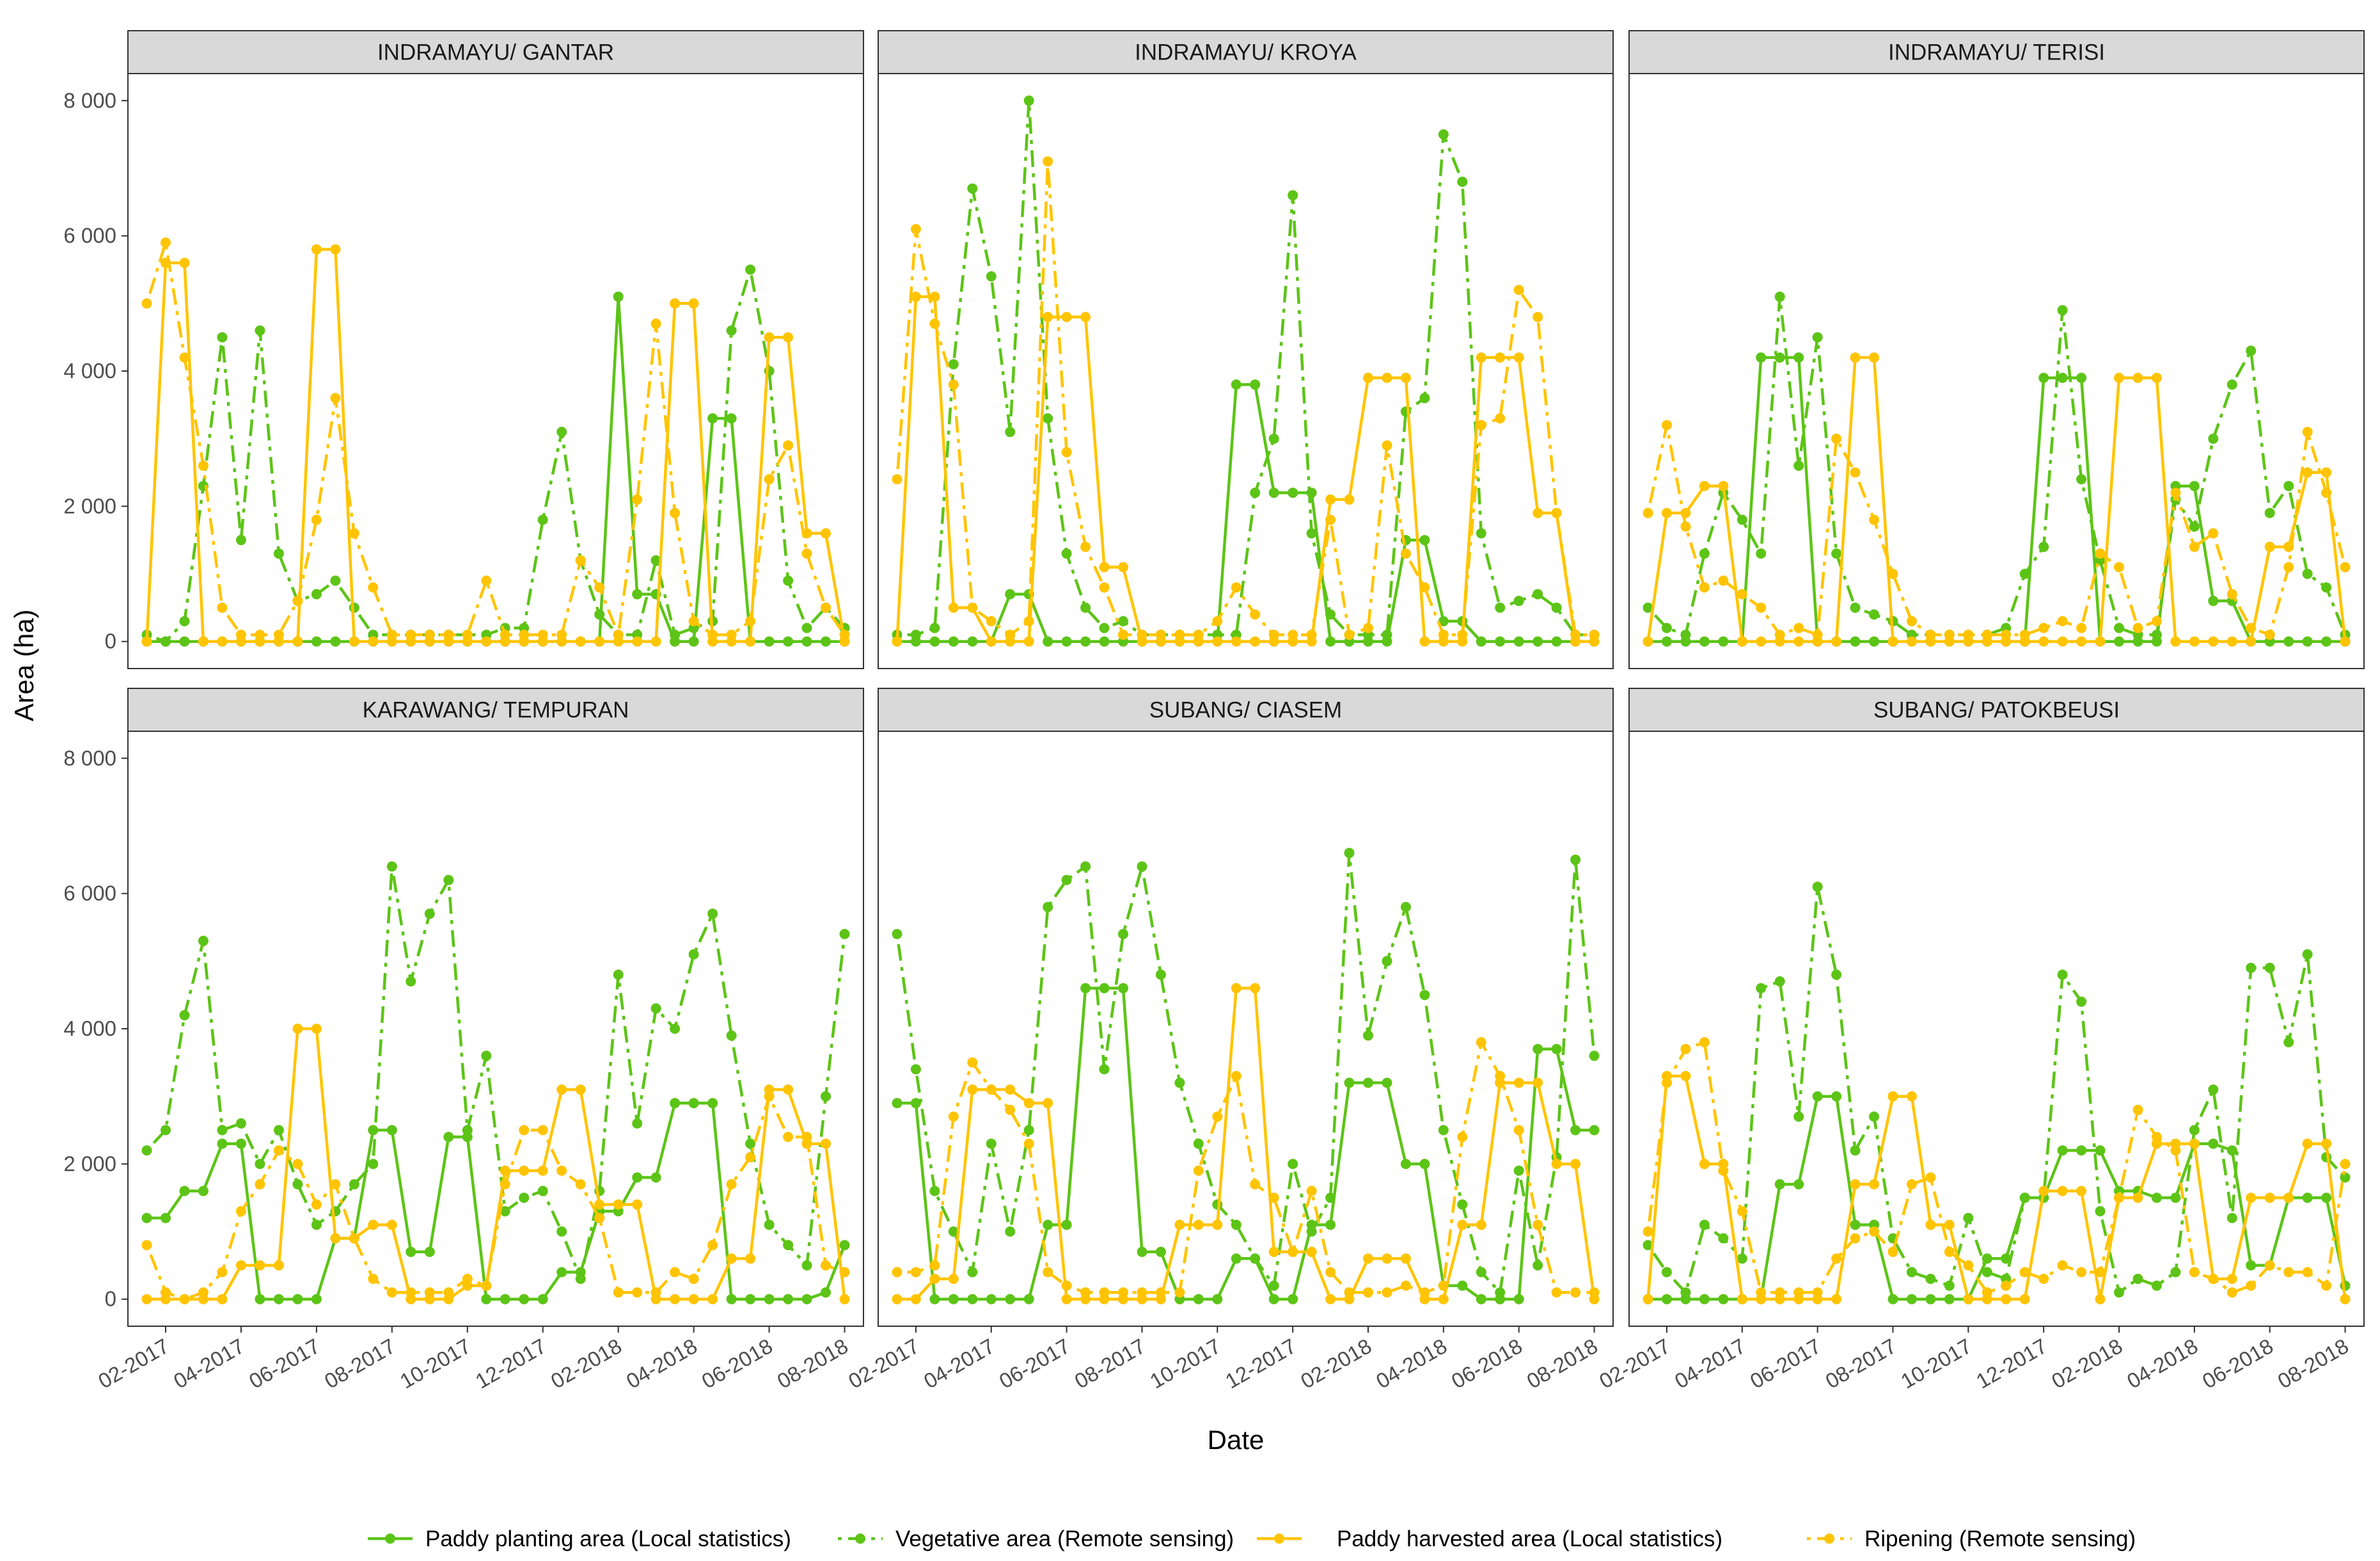 This screenshot has height=1561, width=2380. Describe the element at coordinates (1034, 1363) in the screenshot. I see `x-tick-label: 06-2017` at that location.